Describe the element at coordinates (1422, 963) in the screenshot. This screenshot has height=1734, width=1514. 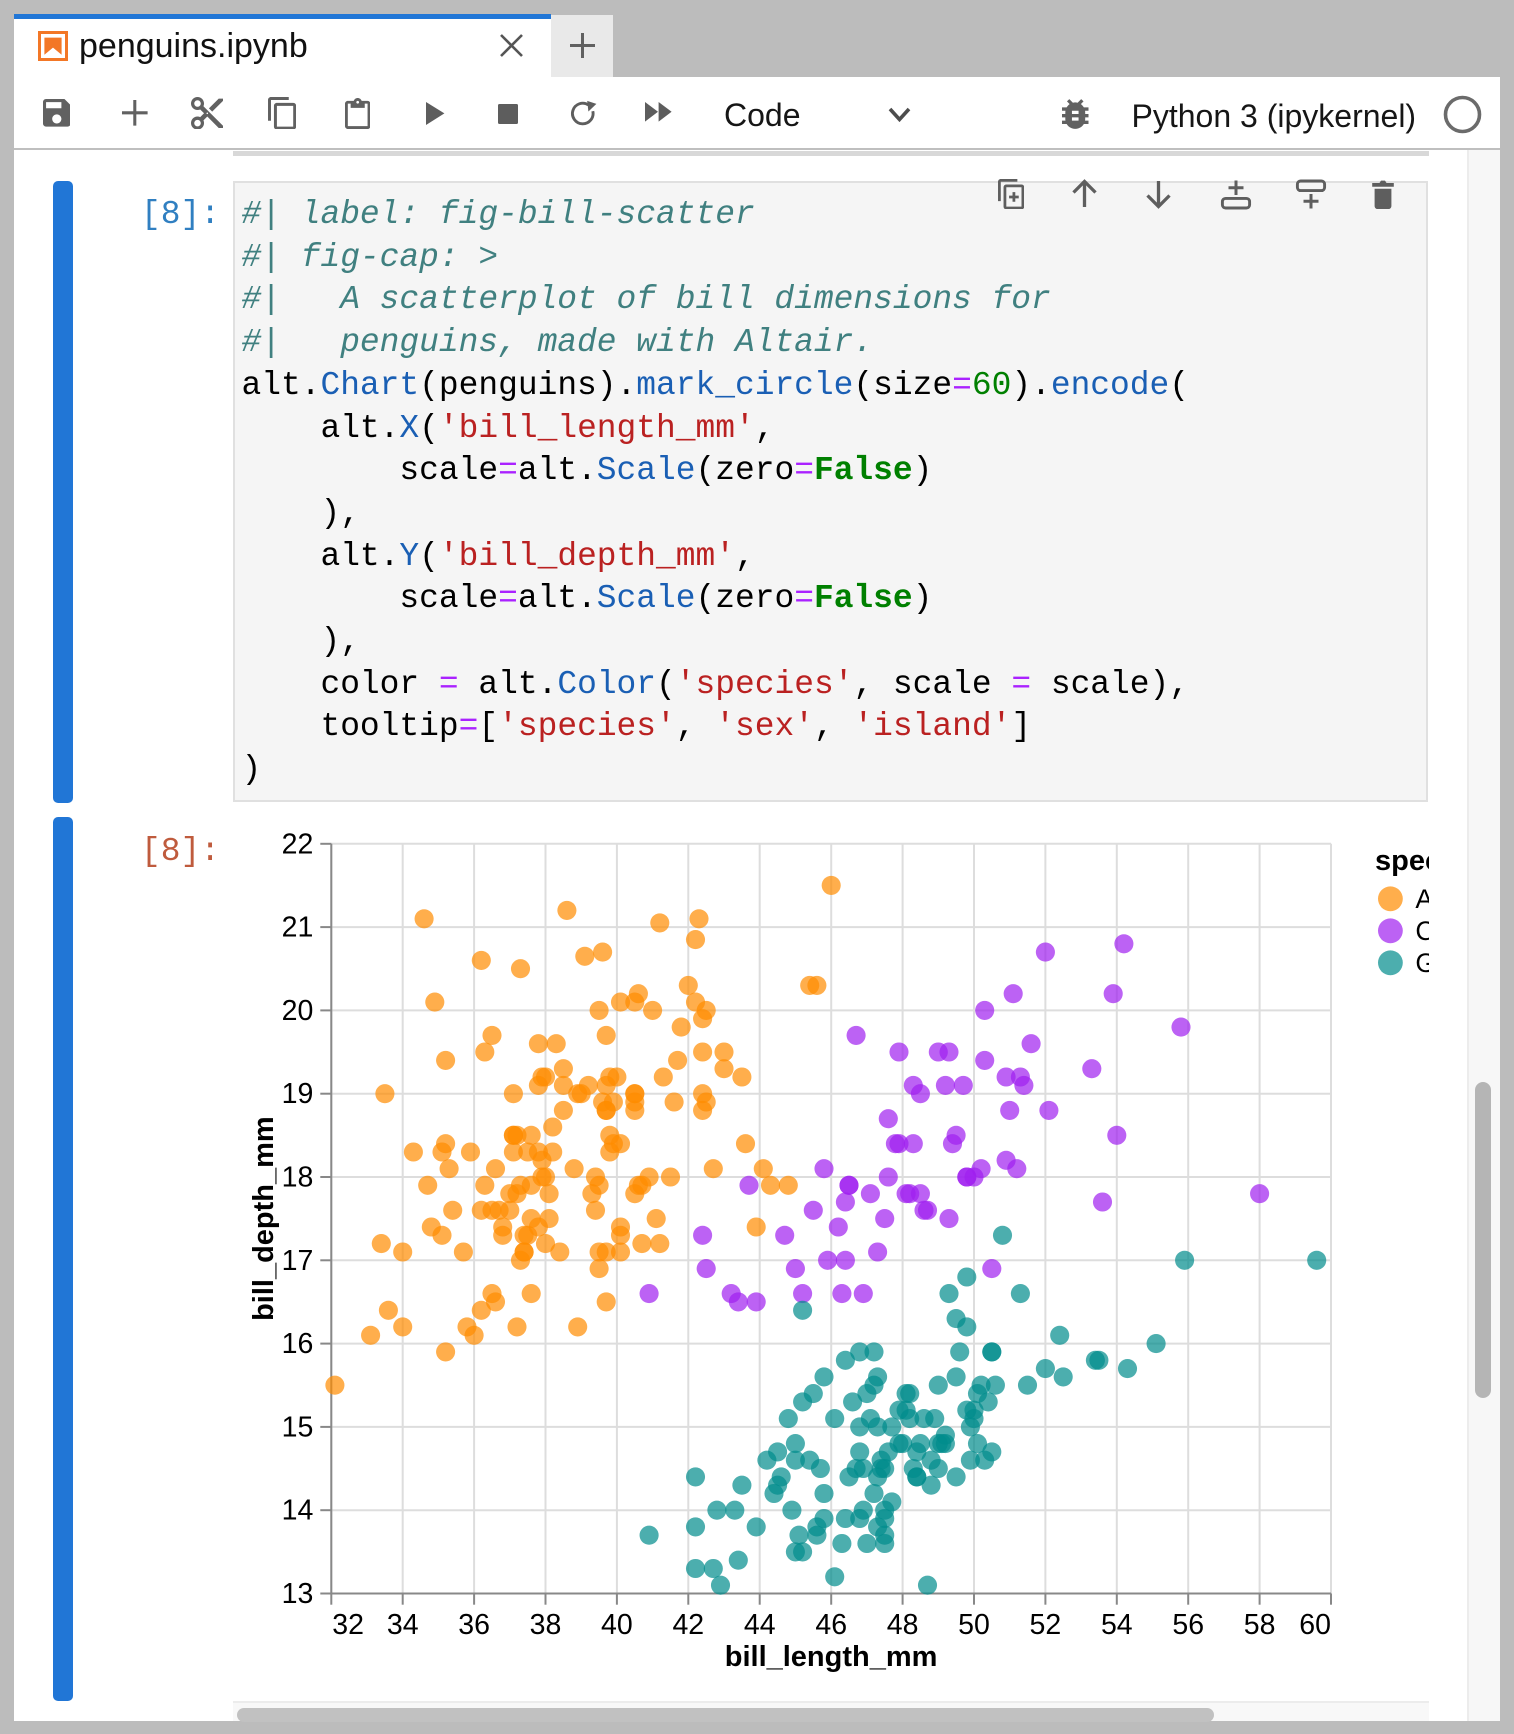
I see `svg-text: Gentoo` at that location.